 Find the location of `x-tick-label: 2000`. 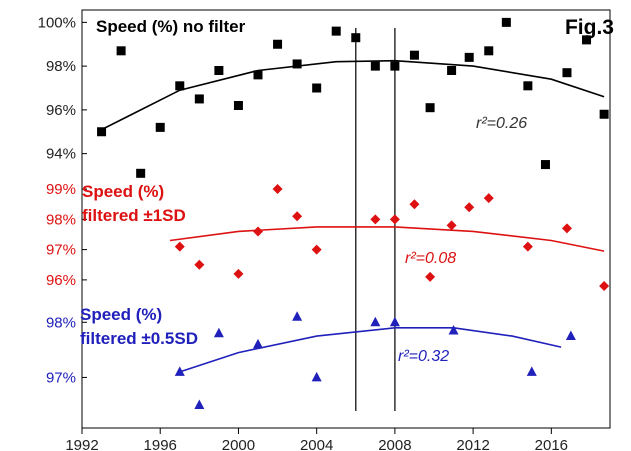

x-tick-label: 2000 is located at coordinates (238, 444).